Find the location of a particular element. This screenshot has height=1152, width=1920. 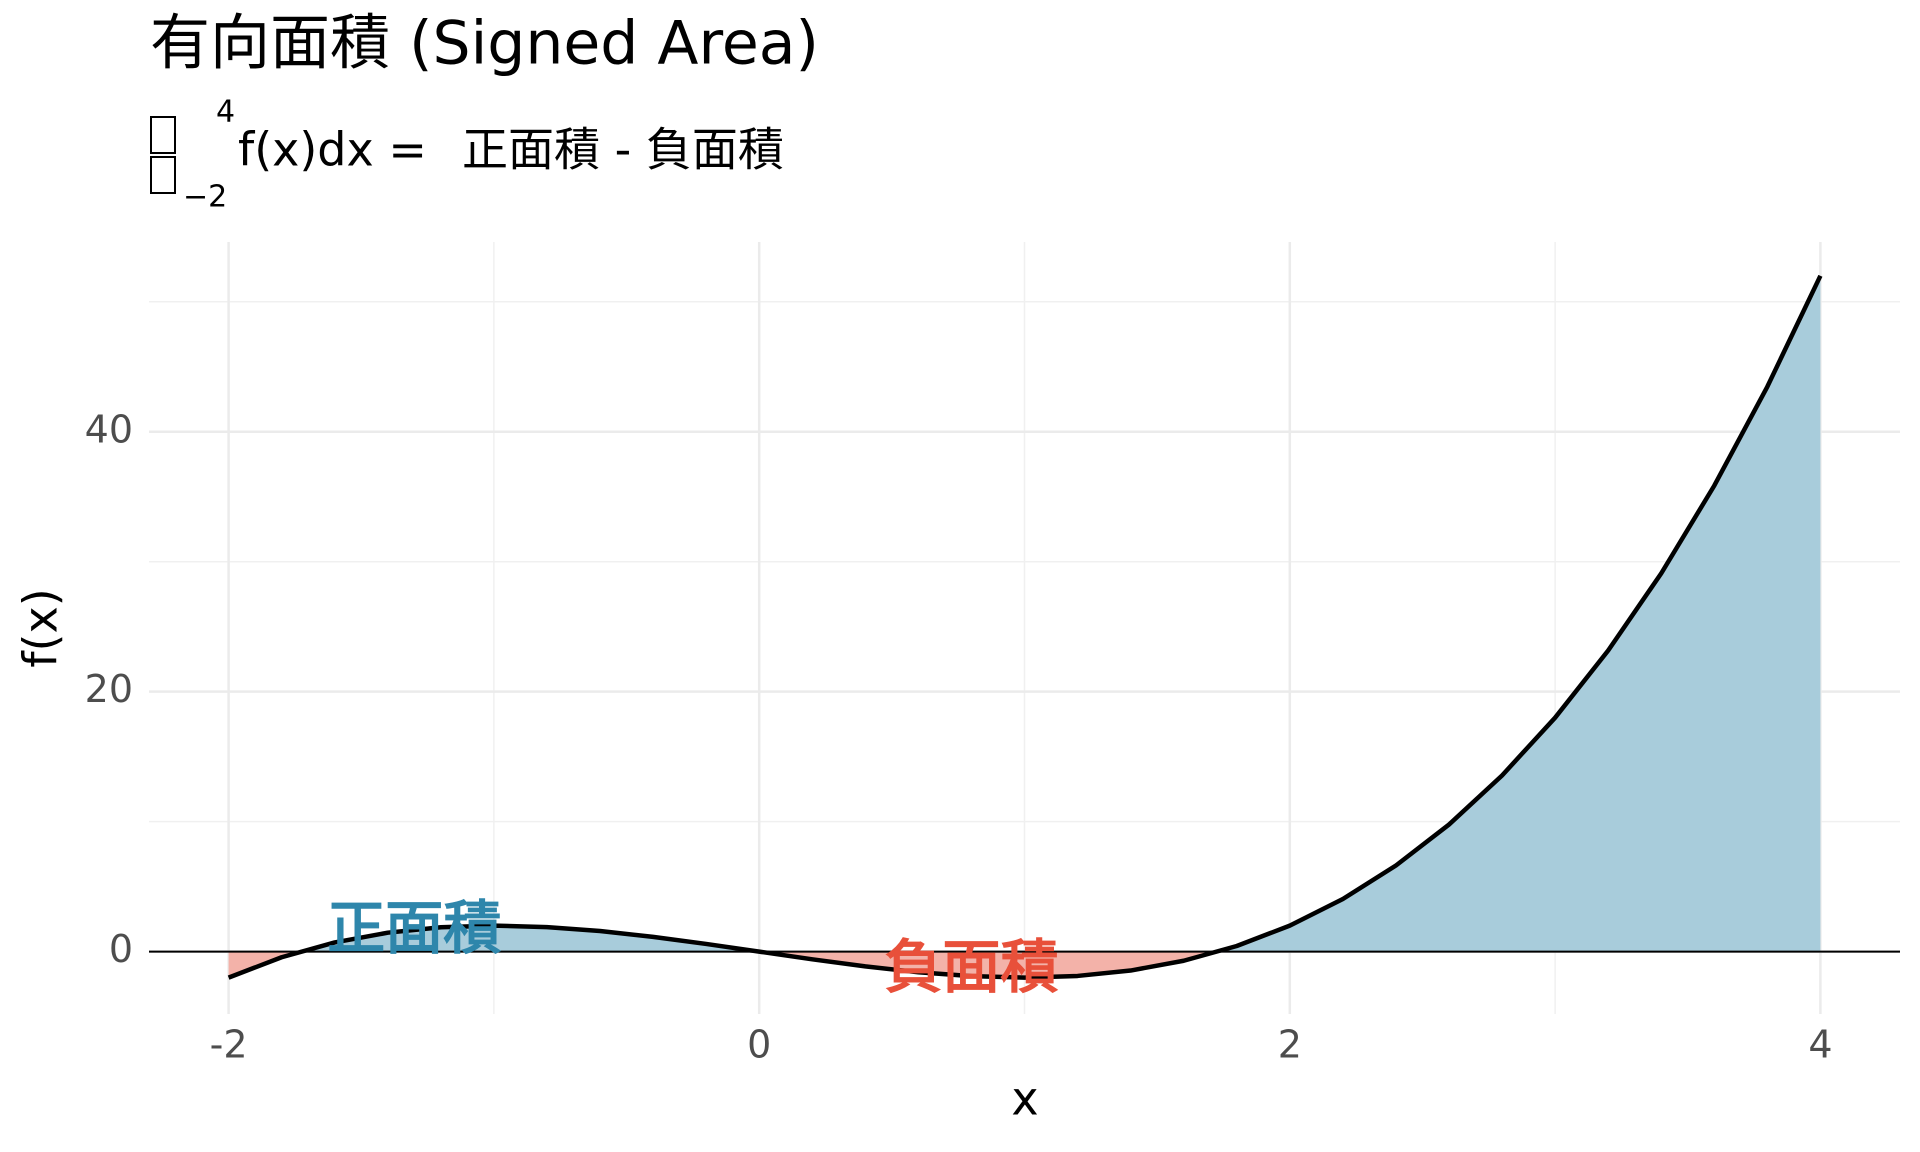

chart-title: 有向面積 (Signed Area) is located at coordinates (484, 44).